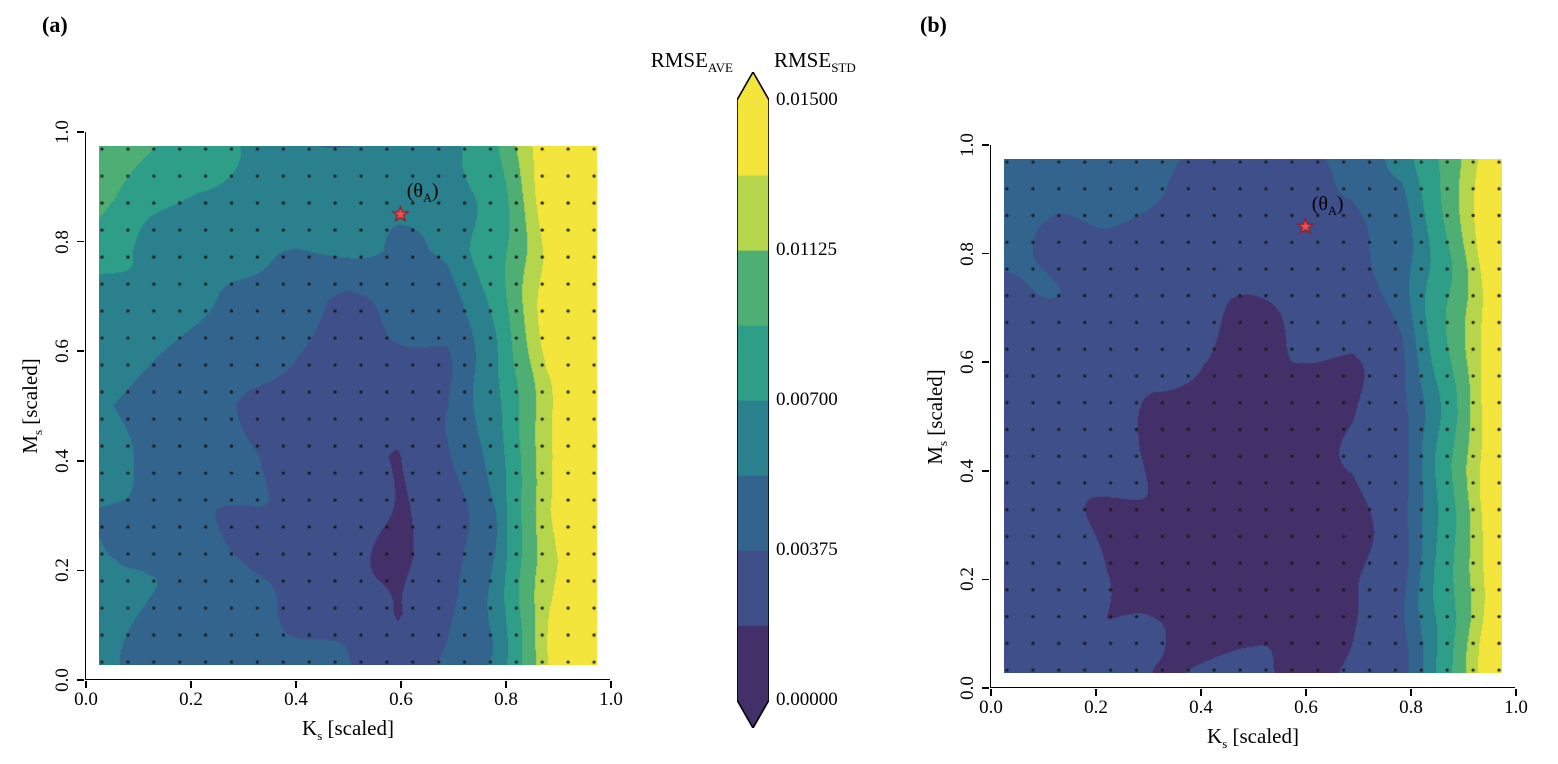  Describe the element at coordinates (967, 145) in the screenshot. I see `y-tick-label-b: 1.0` at that location.